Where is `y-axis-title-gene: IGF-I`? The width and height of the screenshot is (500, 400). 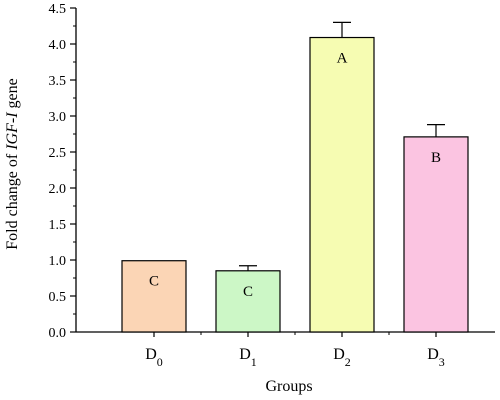
y-axis-title-gene: IGF-I is located at coordinates (12, 131).